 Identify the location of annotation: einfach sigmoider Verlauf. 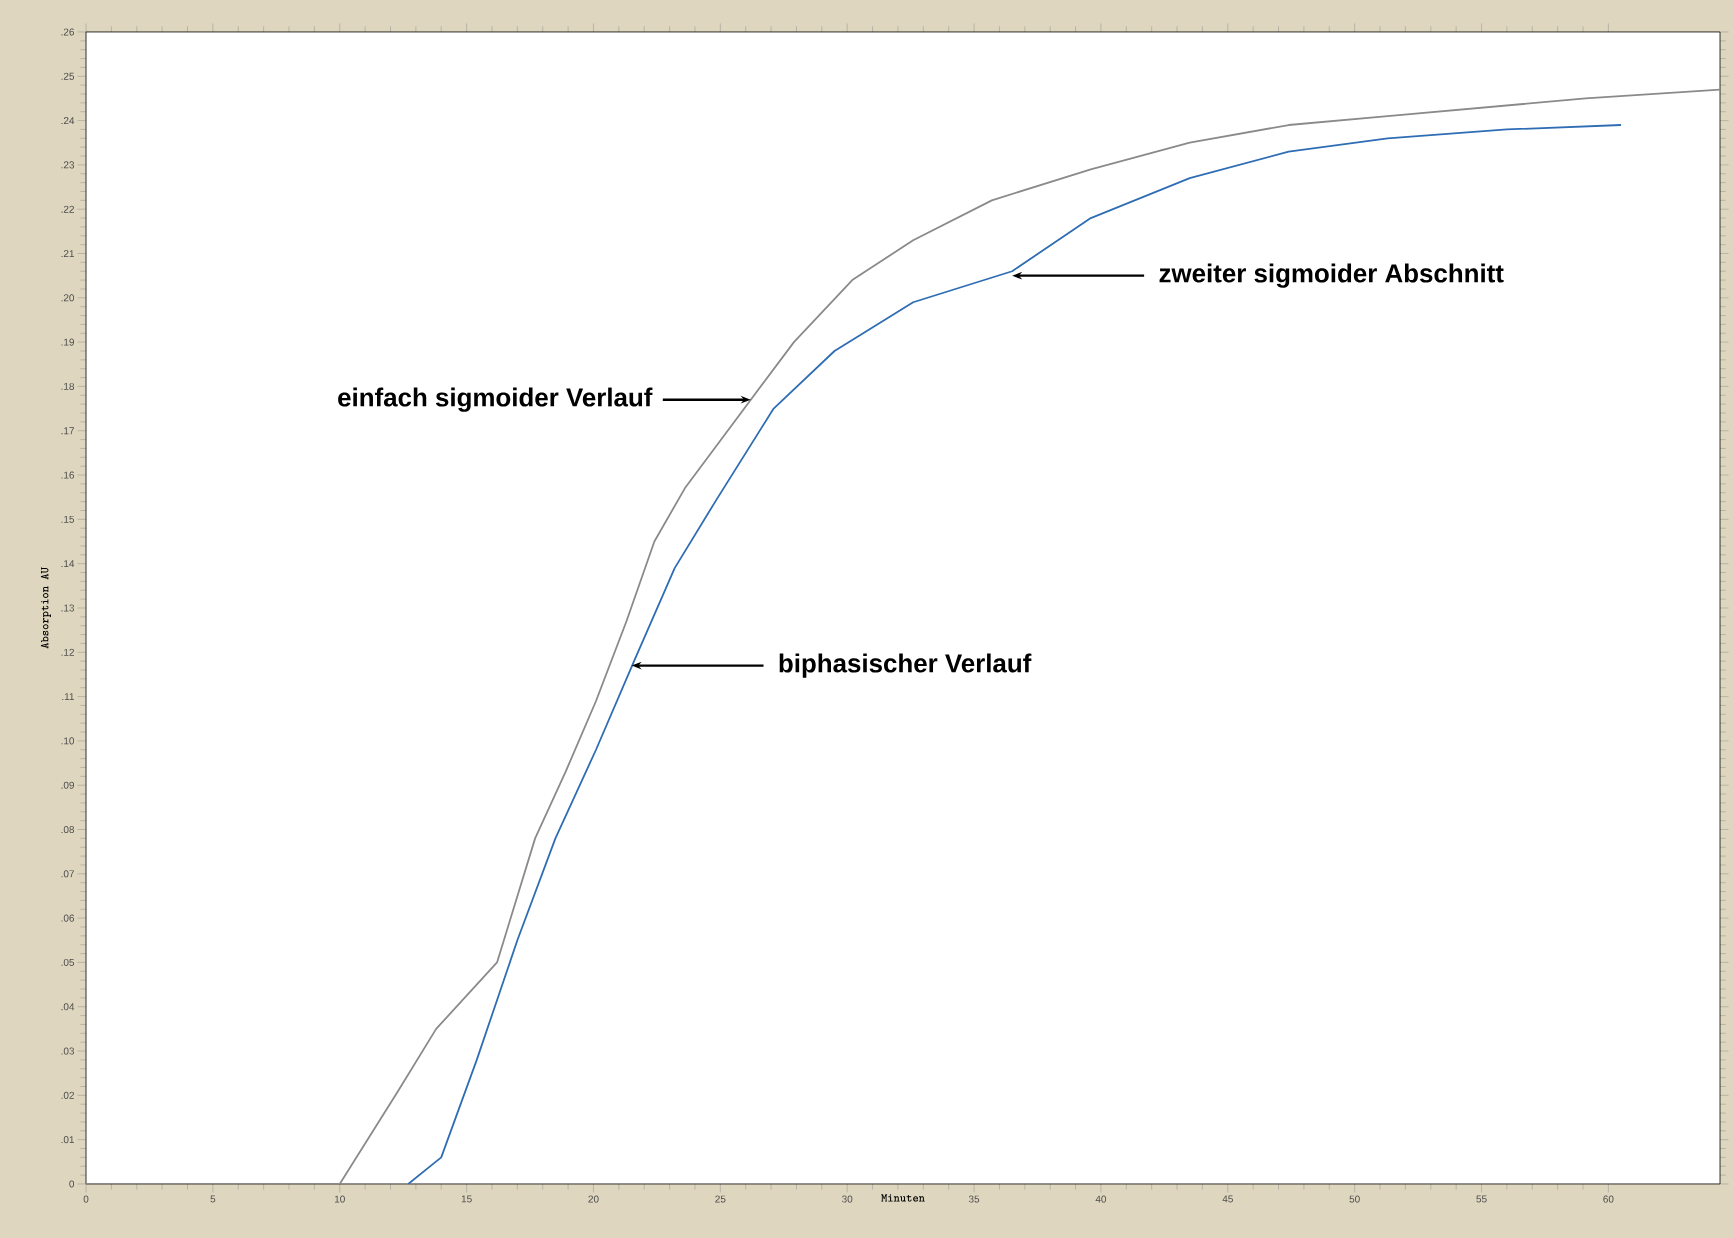
(495, 399).